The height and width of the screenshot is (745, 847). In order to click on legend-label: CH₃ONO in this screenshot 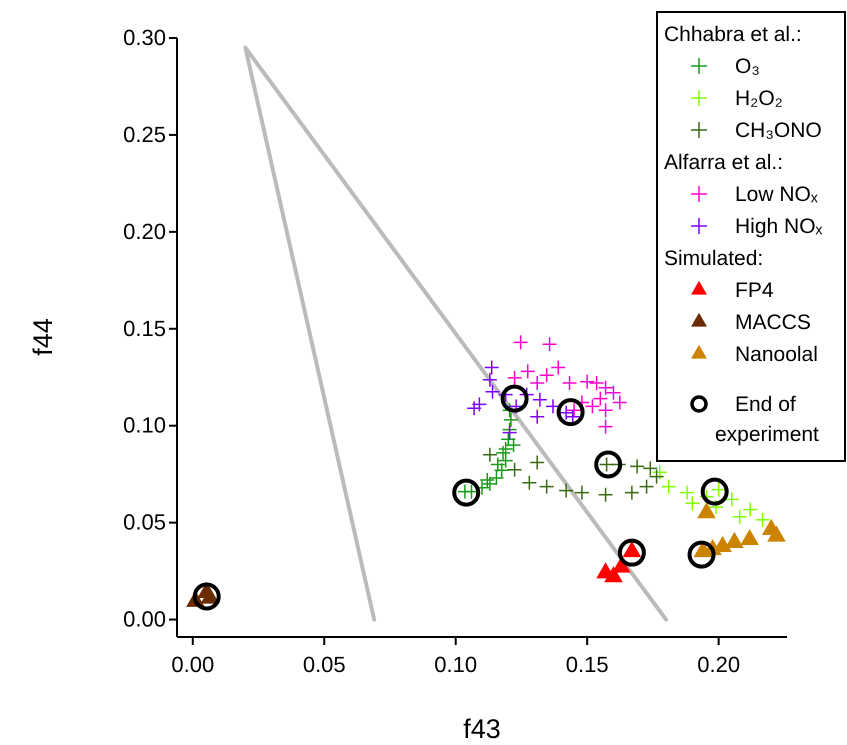, I will do `click(778, 130)`.